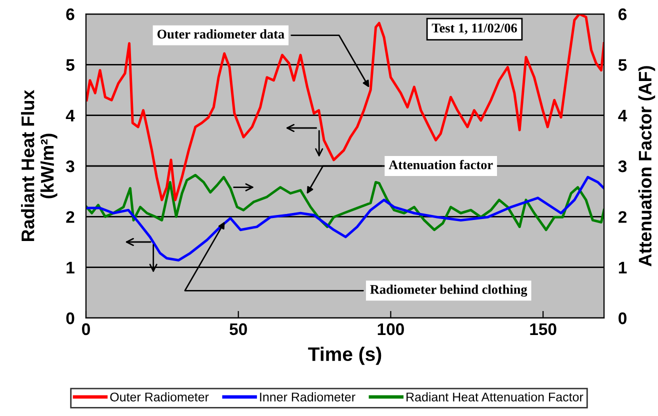  What do you see at coordinates (622, 65) in the screenshot?
I see `y2-tick-label: 5` at bounding box center [622, 65].